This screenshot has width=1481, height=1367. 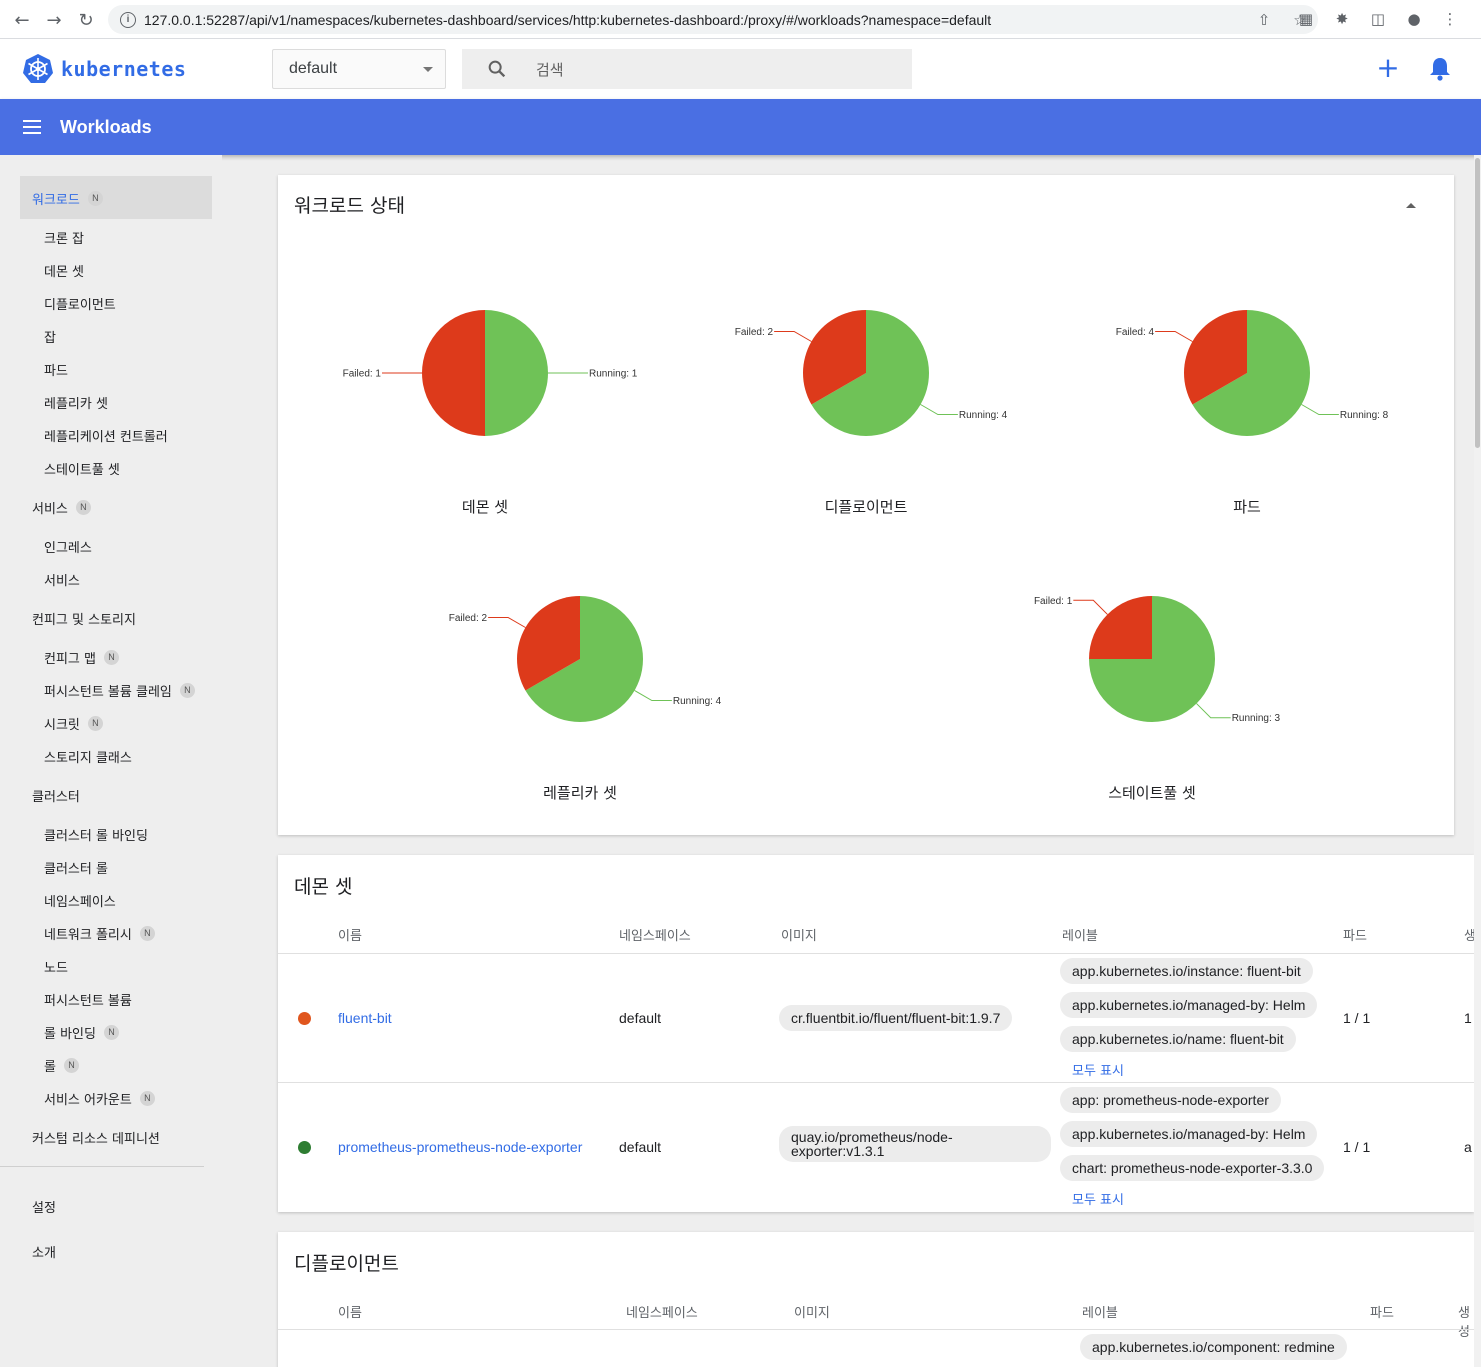 What do you see at coordinates (81, 1032) in the screenshot?
I see `sidebar-item-rolebindings: 롤 바인딩 N` at bounding box center [81, 1032].